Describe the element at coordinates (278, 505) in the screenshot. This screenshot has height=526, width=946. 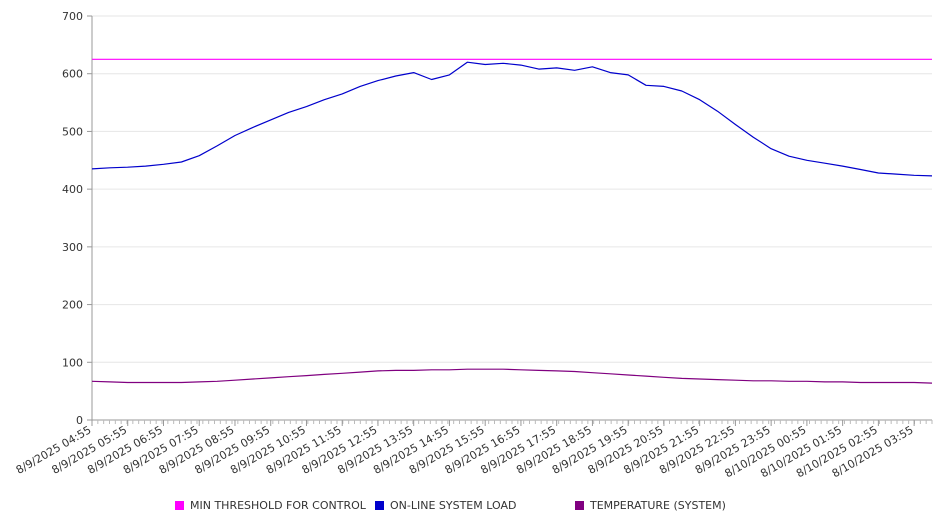
I see `legend-label: MIN THRESHOLD FOR CONTROL` at that location.